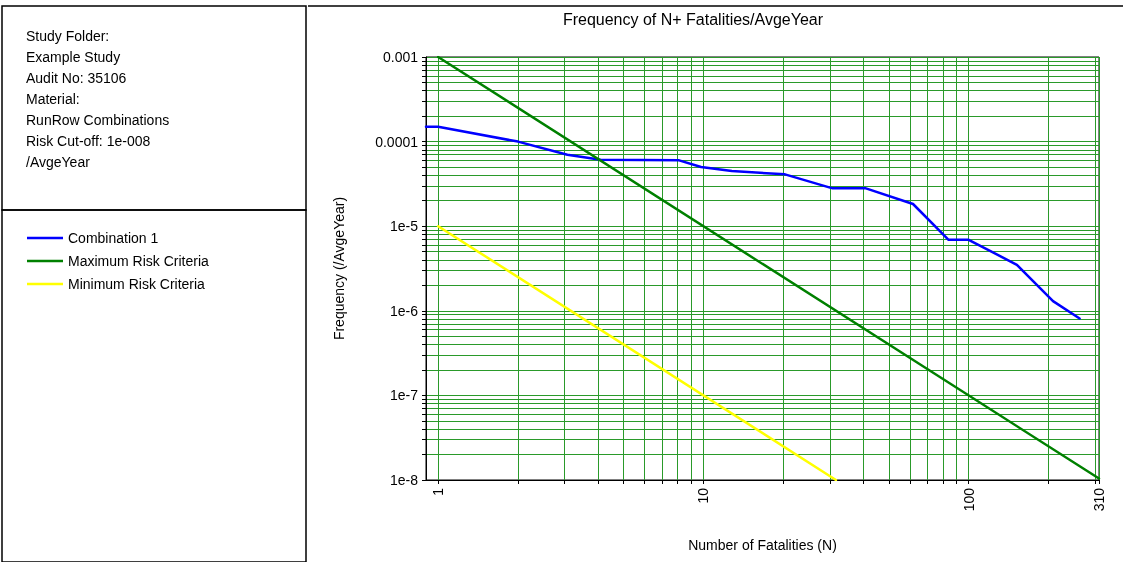  I want to click on y-tick-label: 1e-7, so click(404, 395).